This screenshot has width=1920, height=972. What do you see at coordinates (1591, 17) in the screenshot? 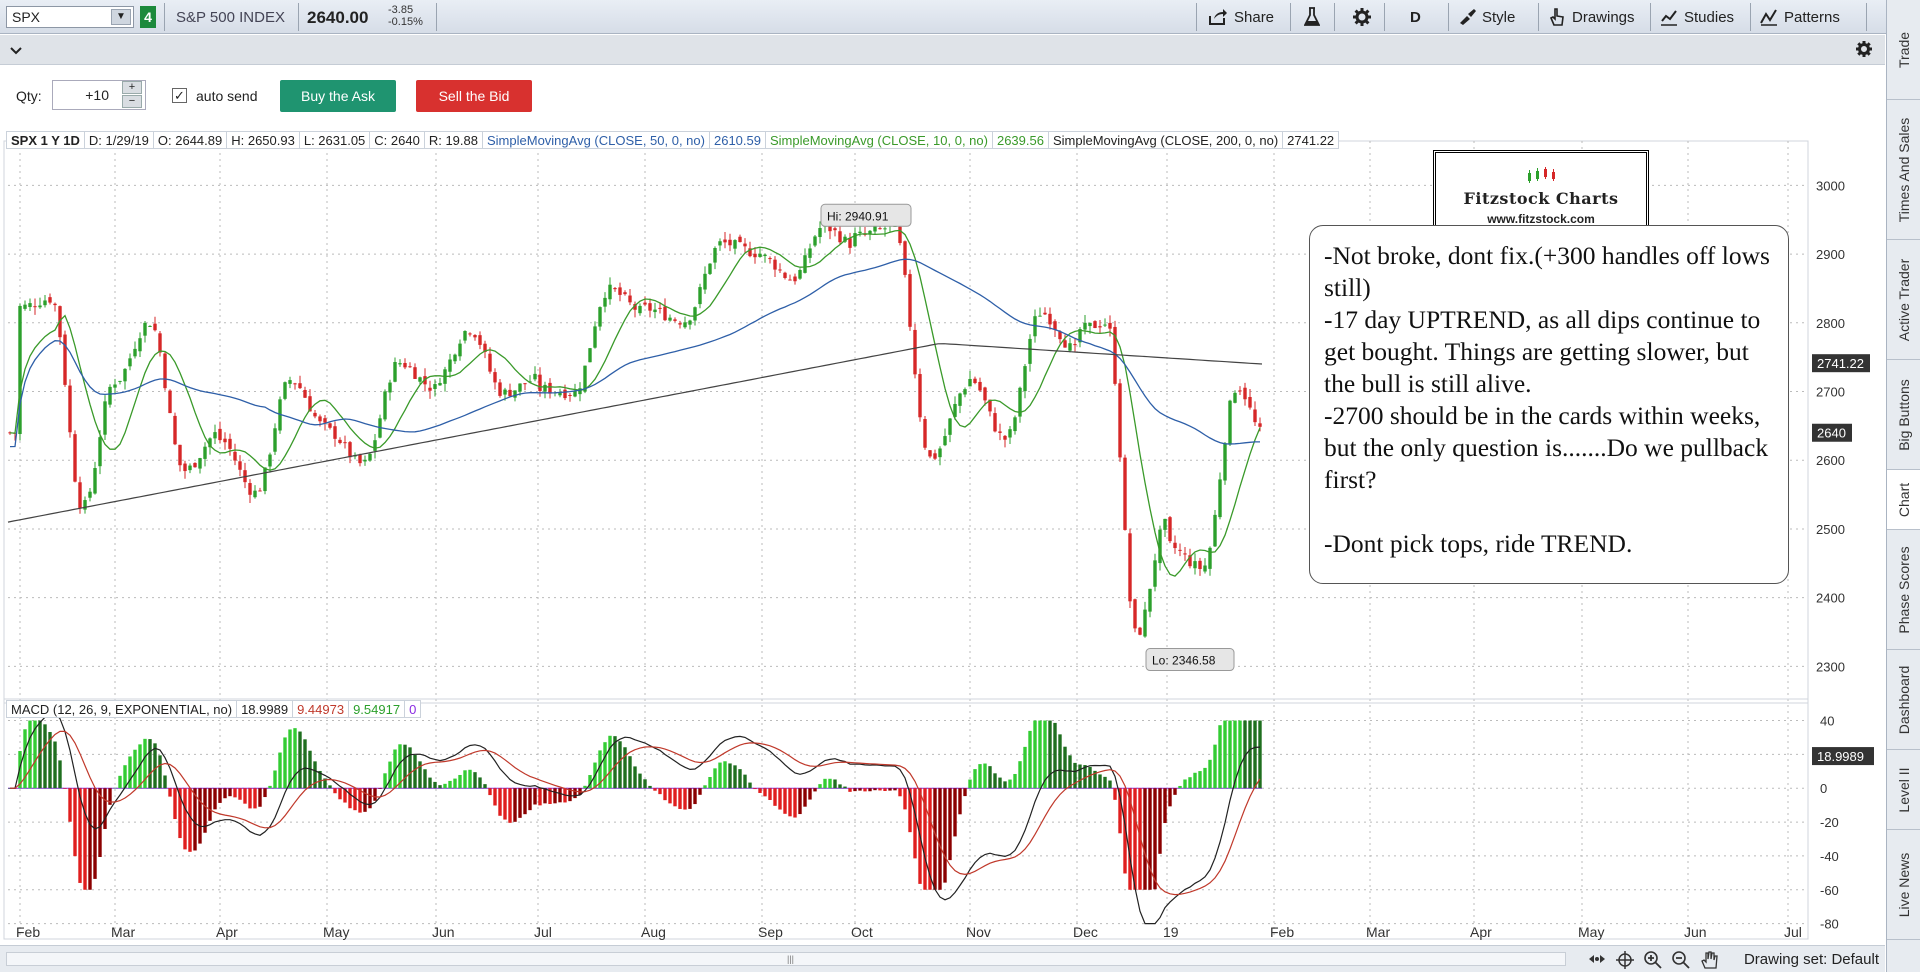
I see `drawings-button: Drawings` at bounding box center [1591, 17].